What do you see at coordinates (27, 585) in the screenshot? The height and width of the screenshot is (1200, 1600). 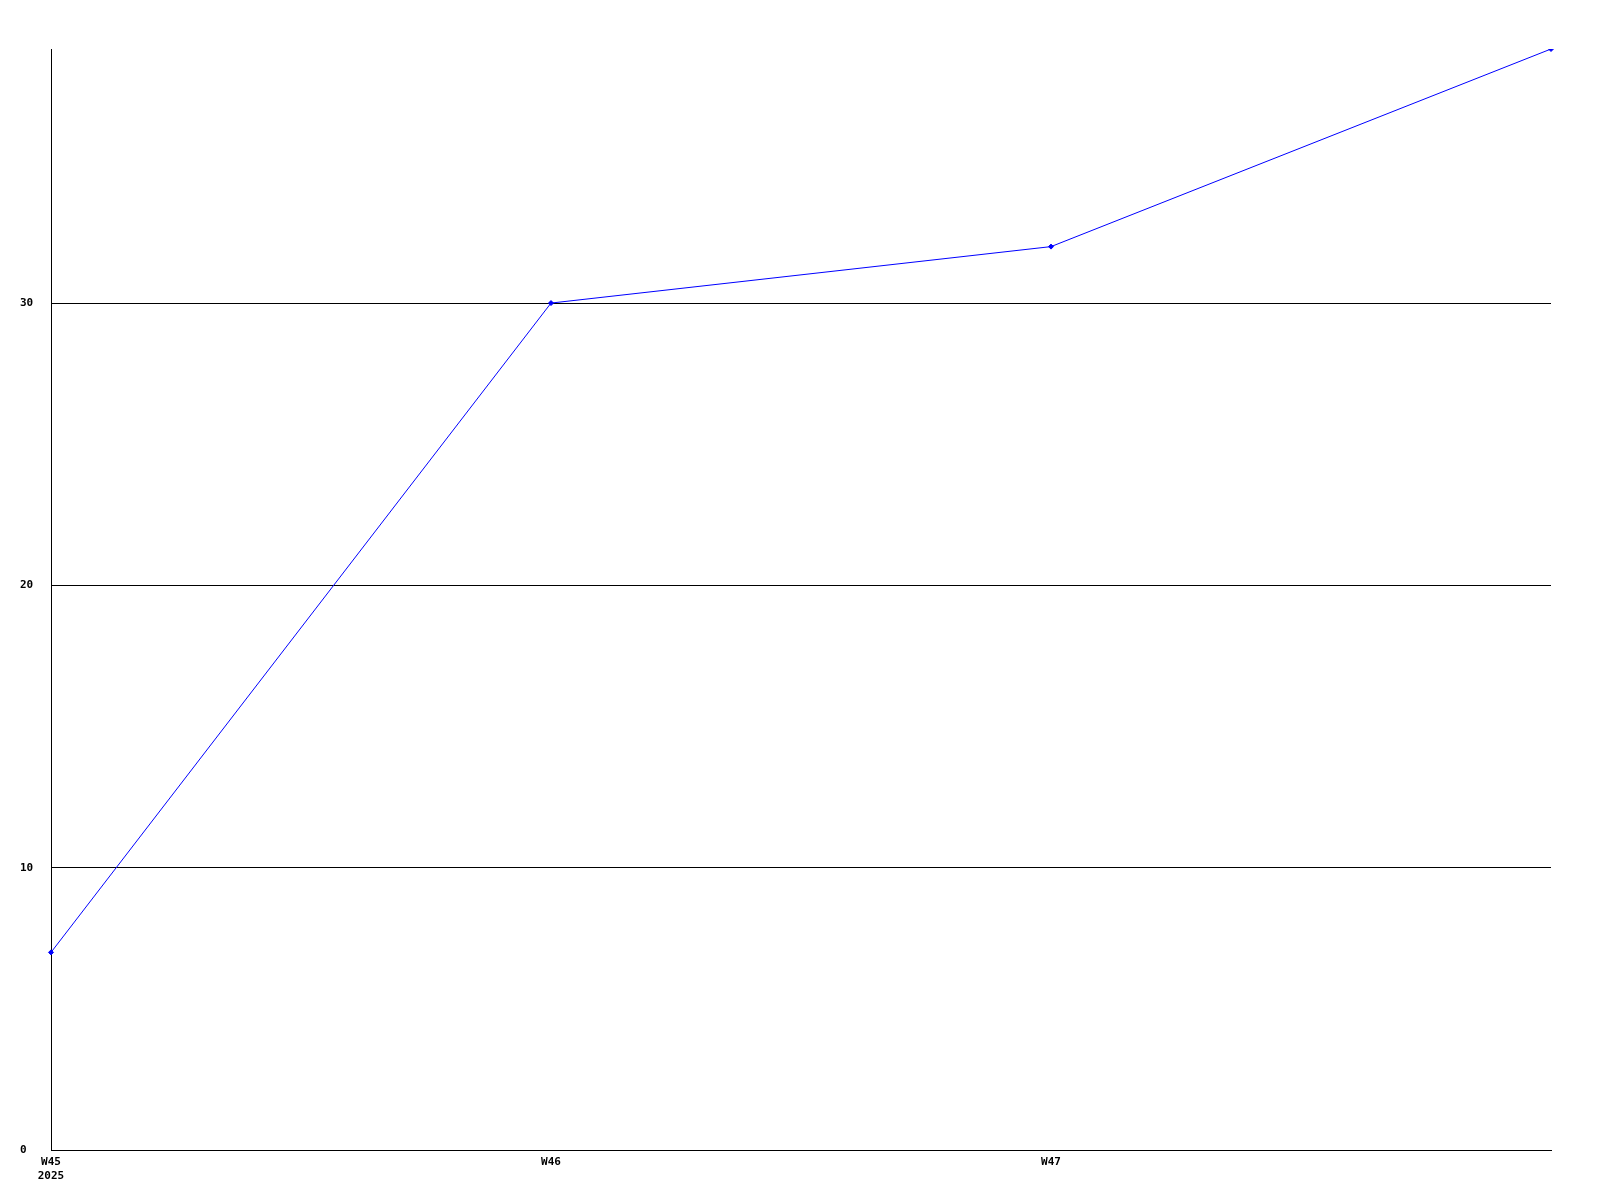 I see `y-tick-label: 20` at bounding box center [27, 585].